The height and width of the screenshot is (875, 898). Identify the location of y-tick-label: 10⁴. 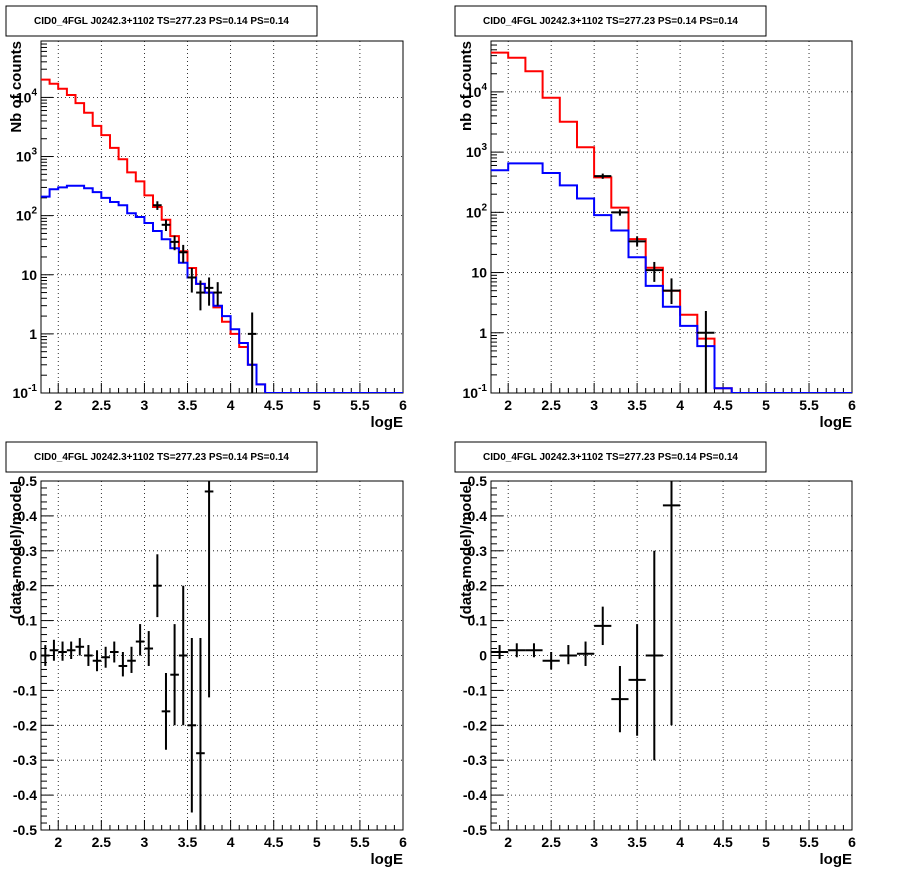
(27, 96).